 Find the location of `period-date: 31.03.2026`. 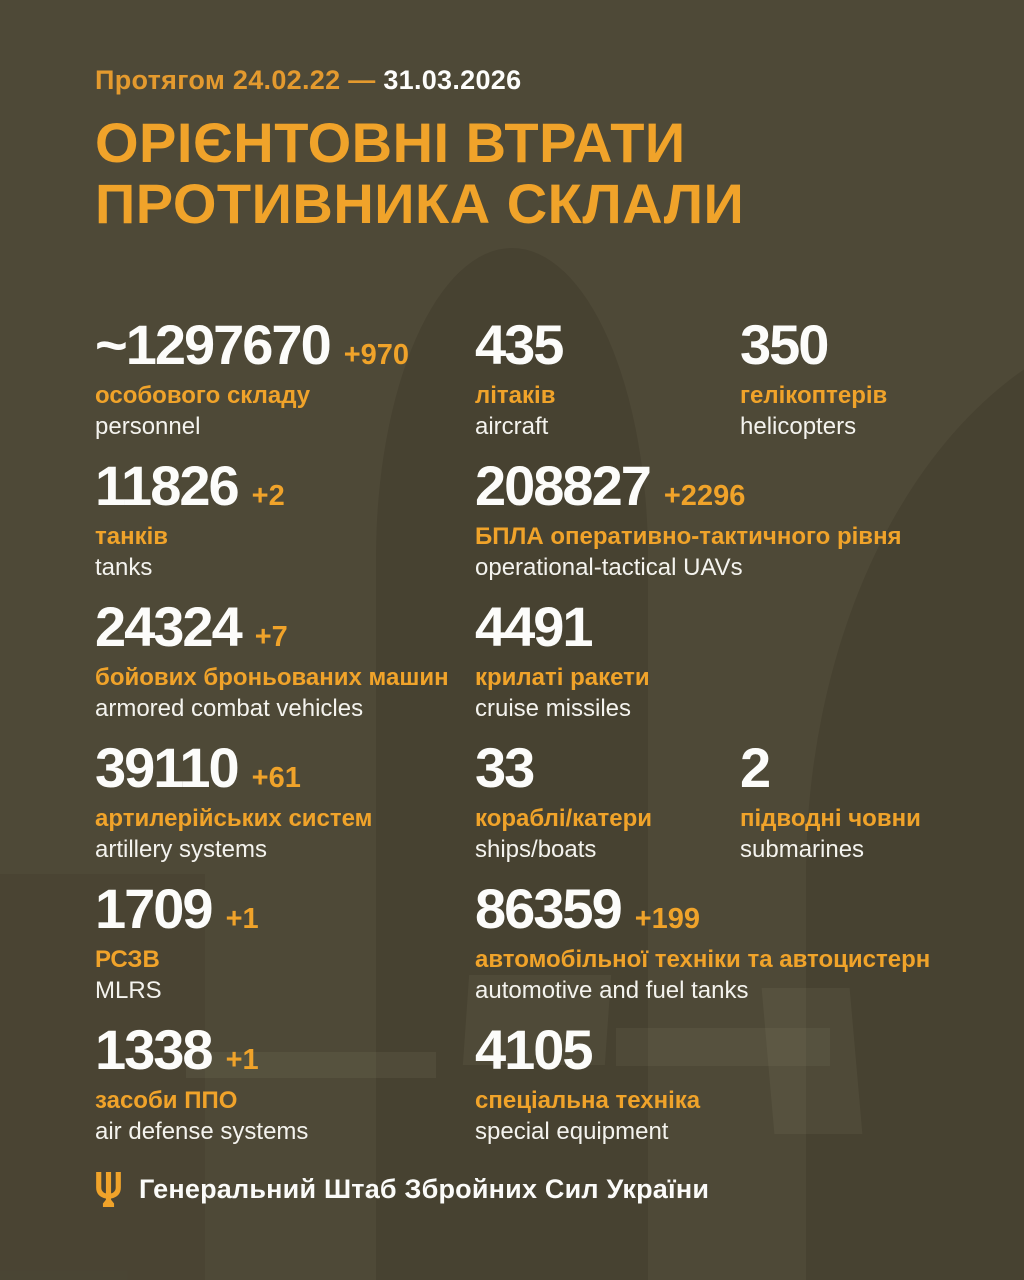

period-date: 31.03.2026 is located at coordinates (452, 80).